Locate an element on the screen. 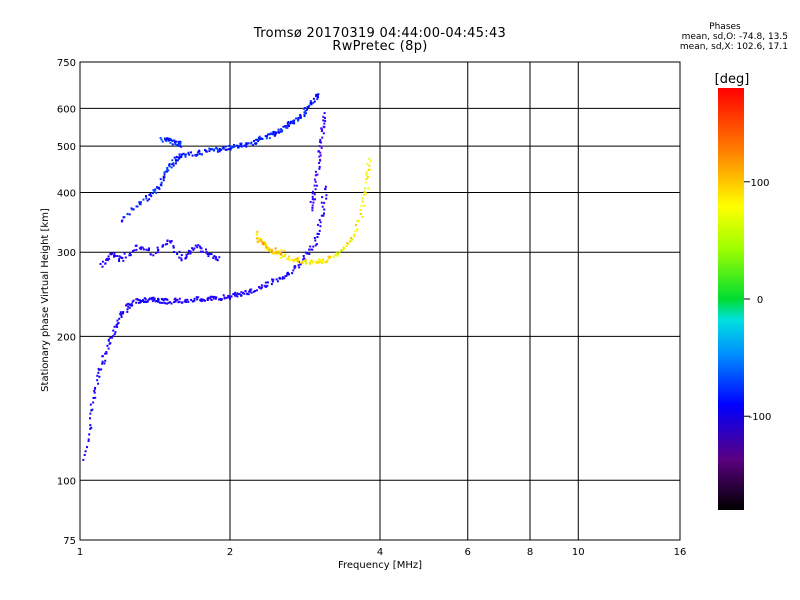 The height and width of the screenshot is (600, 800). y-tick-label: 200 is located at coordinates (66, 337).